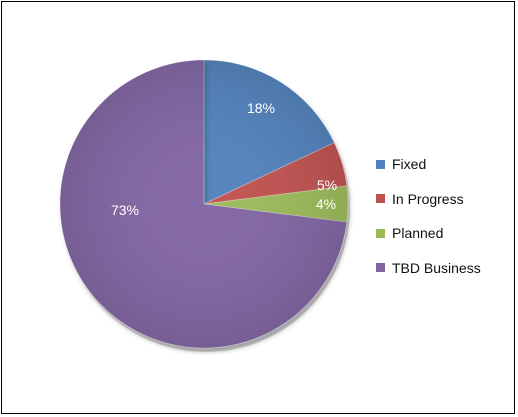 This screenshot has width=518, height=417. Describe the element at coordinates (428, 198) in the screenshot. I see `legend-label-in-progress: In Progress` at that location.